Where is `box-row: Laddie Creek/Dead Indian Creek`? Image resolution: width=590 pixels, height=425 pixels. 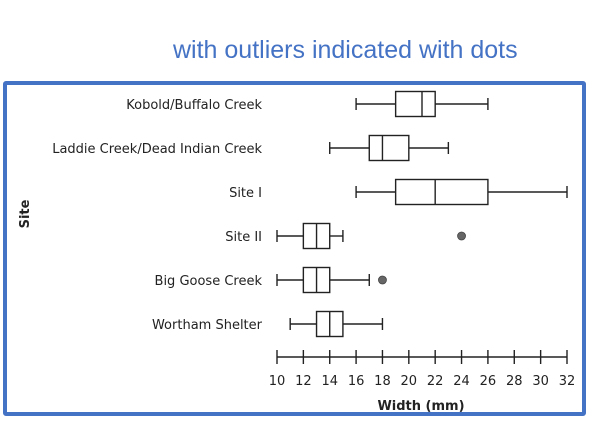
box-row: Laddie Creek/Dead Indian Creek is located at coordinates (251, 148).